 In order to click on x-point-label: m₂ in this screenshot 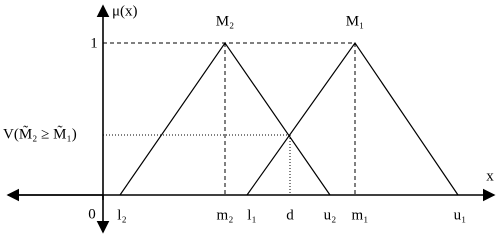, I will do `click(225, 215)`.